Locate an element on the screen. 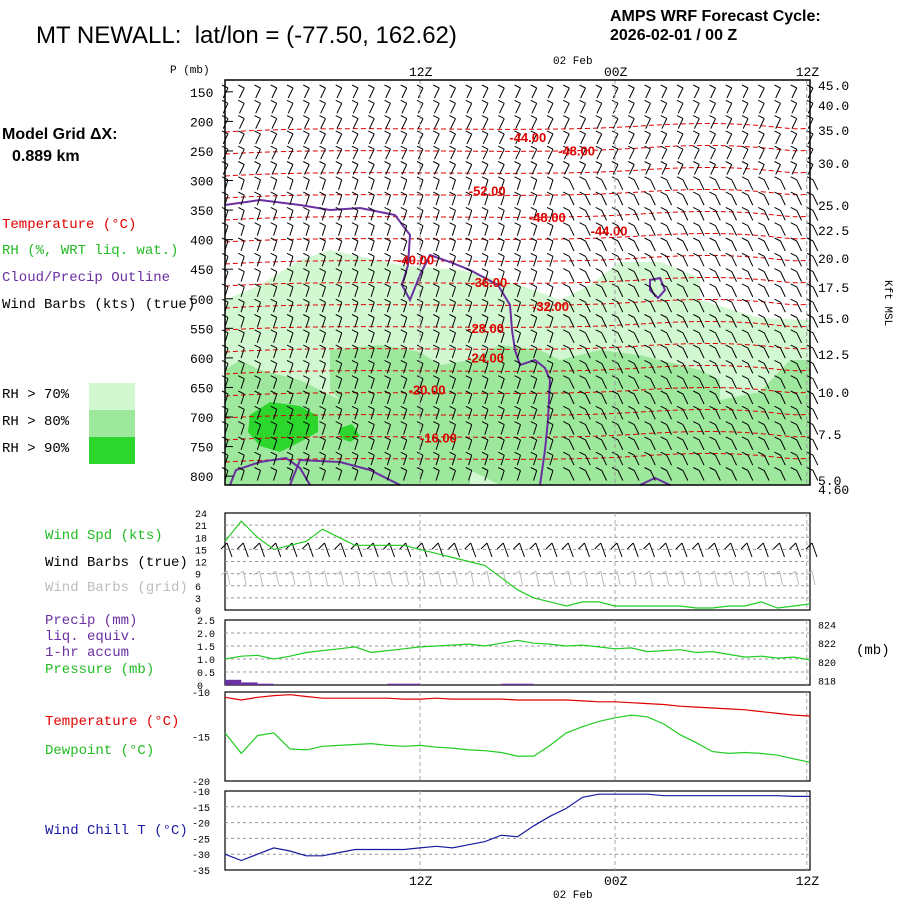 Image resolution: width=900 pixels, height=900 pixels. pressure-right-tick-label: 822 is located at coordinates (827, 645).